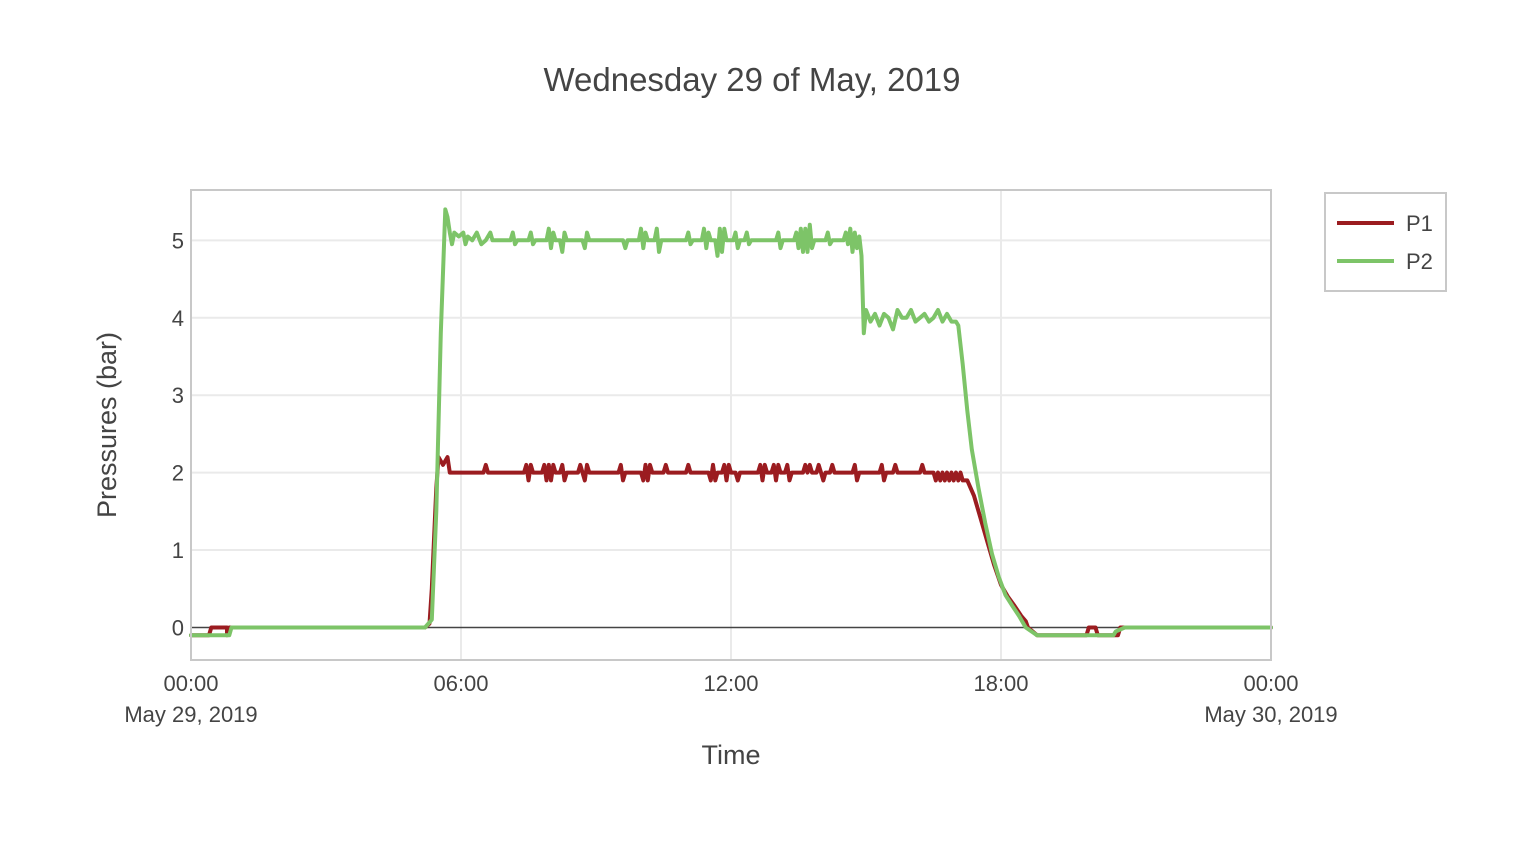 This screenshot has height=842, width=1540. What do you see at coordinates (1419, 261) in the screenshot?
I see `legend-label-p2: P2` at bounding box center [1419, 261].